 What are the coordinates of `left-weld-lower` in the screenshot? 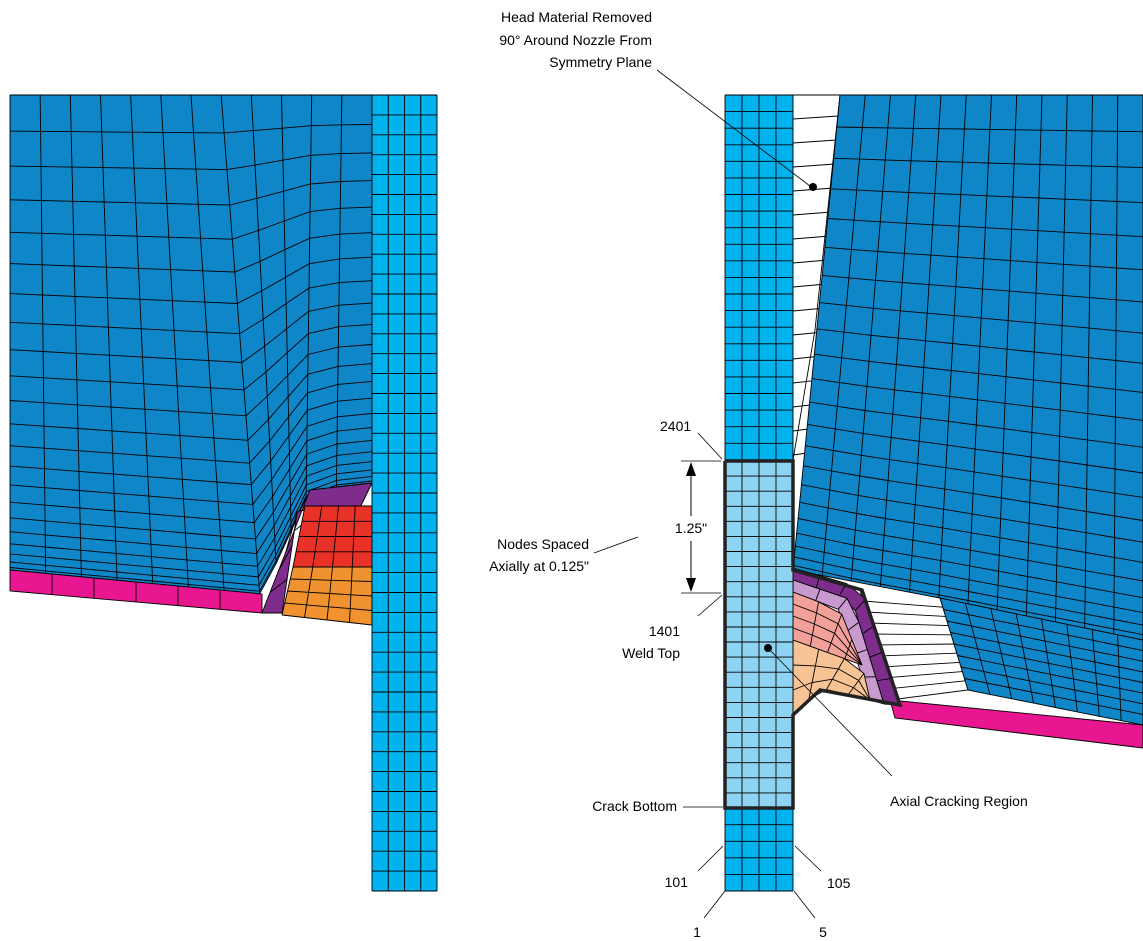 It's located at (327, 596).